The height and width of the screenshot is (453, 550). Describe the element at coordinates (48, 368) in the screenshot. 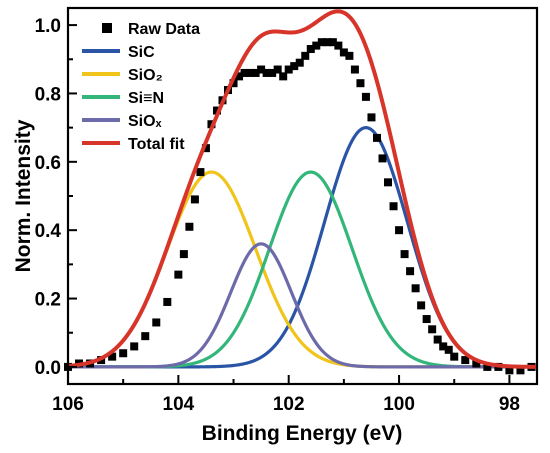

I see `y-tick-label: 0.0` at that location.